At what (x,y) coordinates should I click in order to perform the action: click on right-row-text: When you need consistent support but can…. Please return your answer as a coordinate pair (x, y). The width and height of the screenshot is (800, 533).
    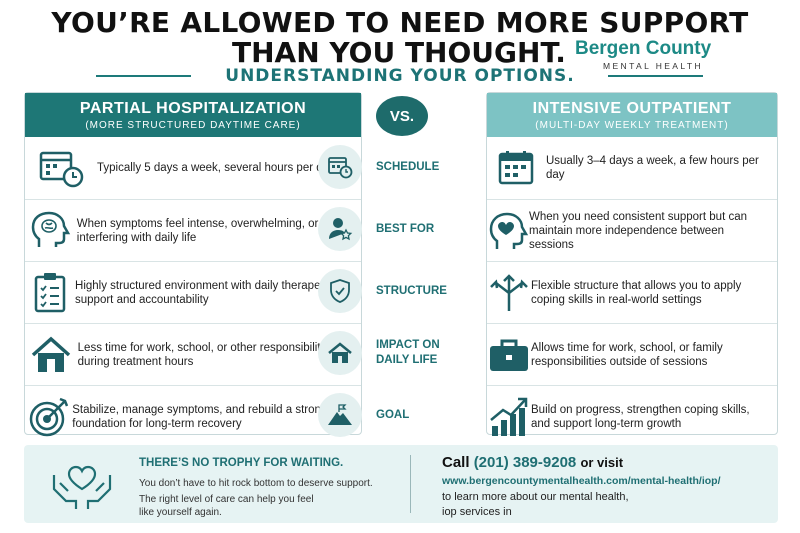
    Looking at the image, I should click on (638, 230).